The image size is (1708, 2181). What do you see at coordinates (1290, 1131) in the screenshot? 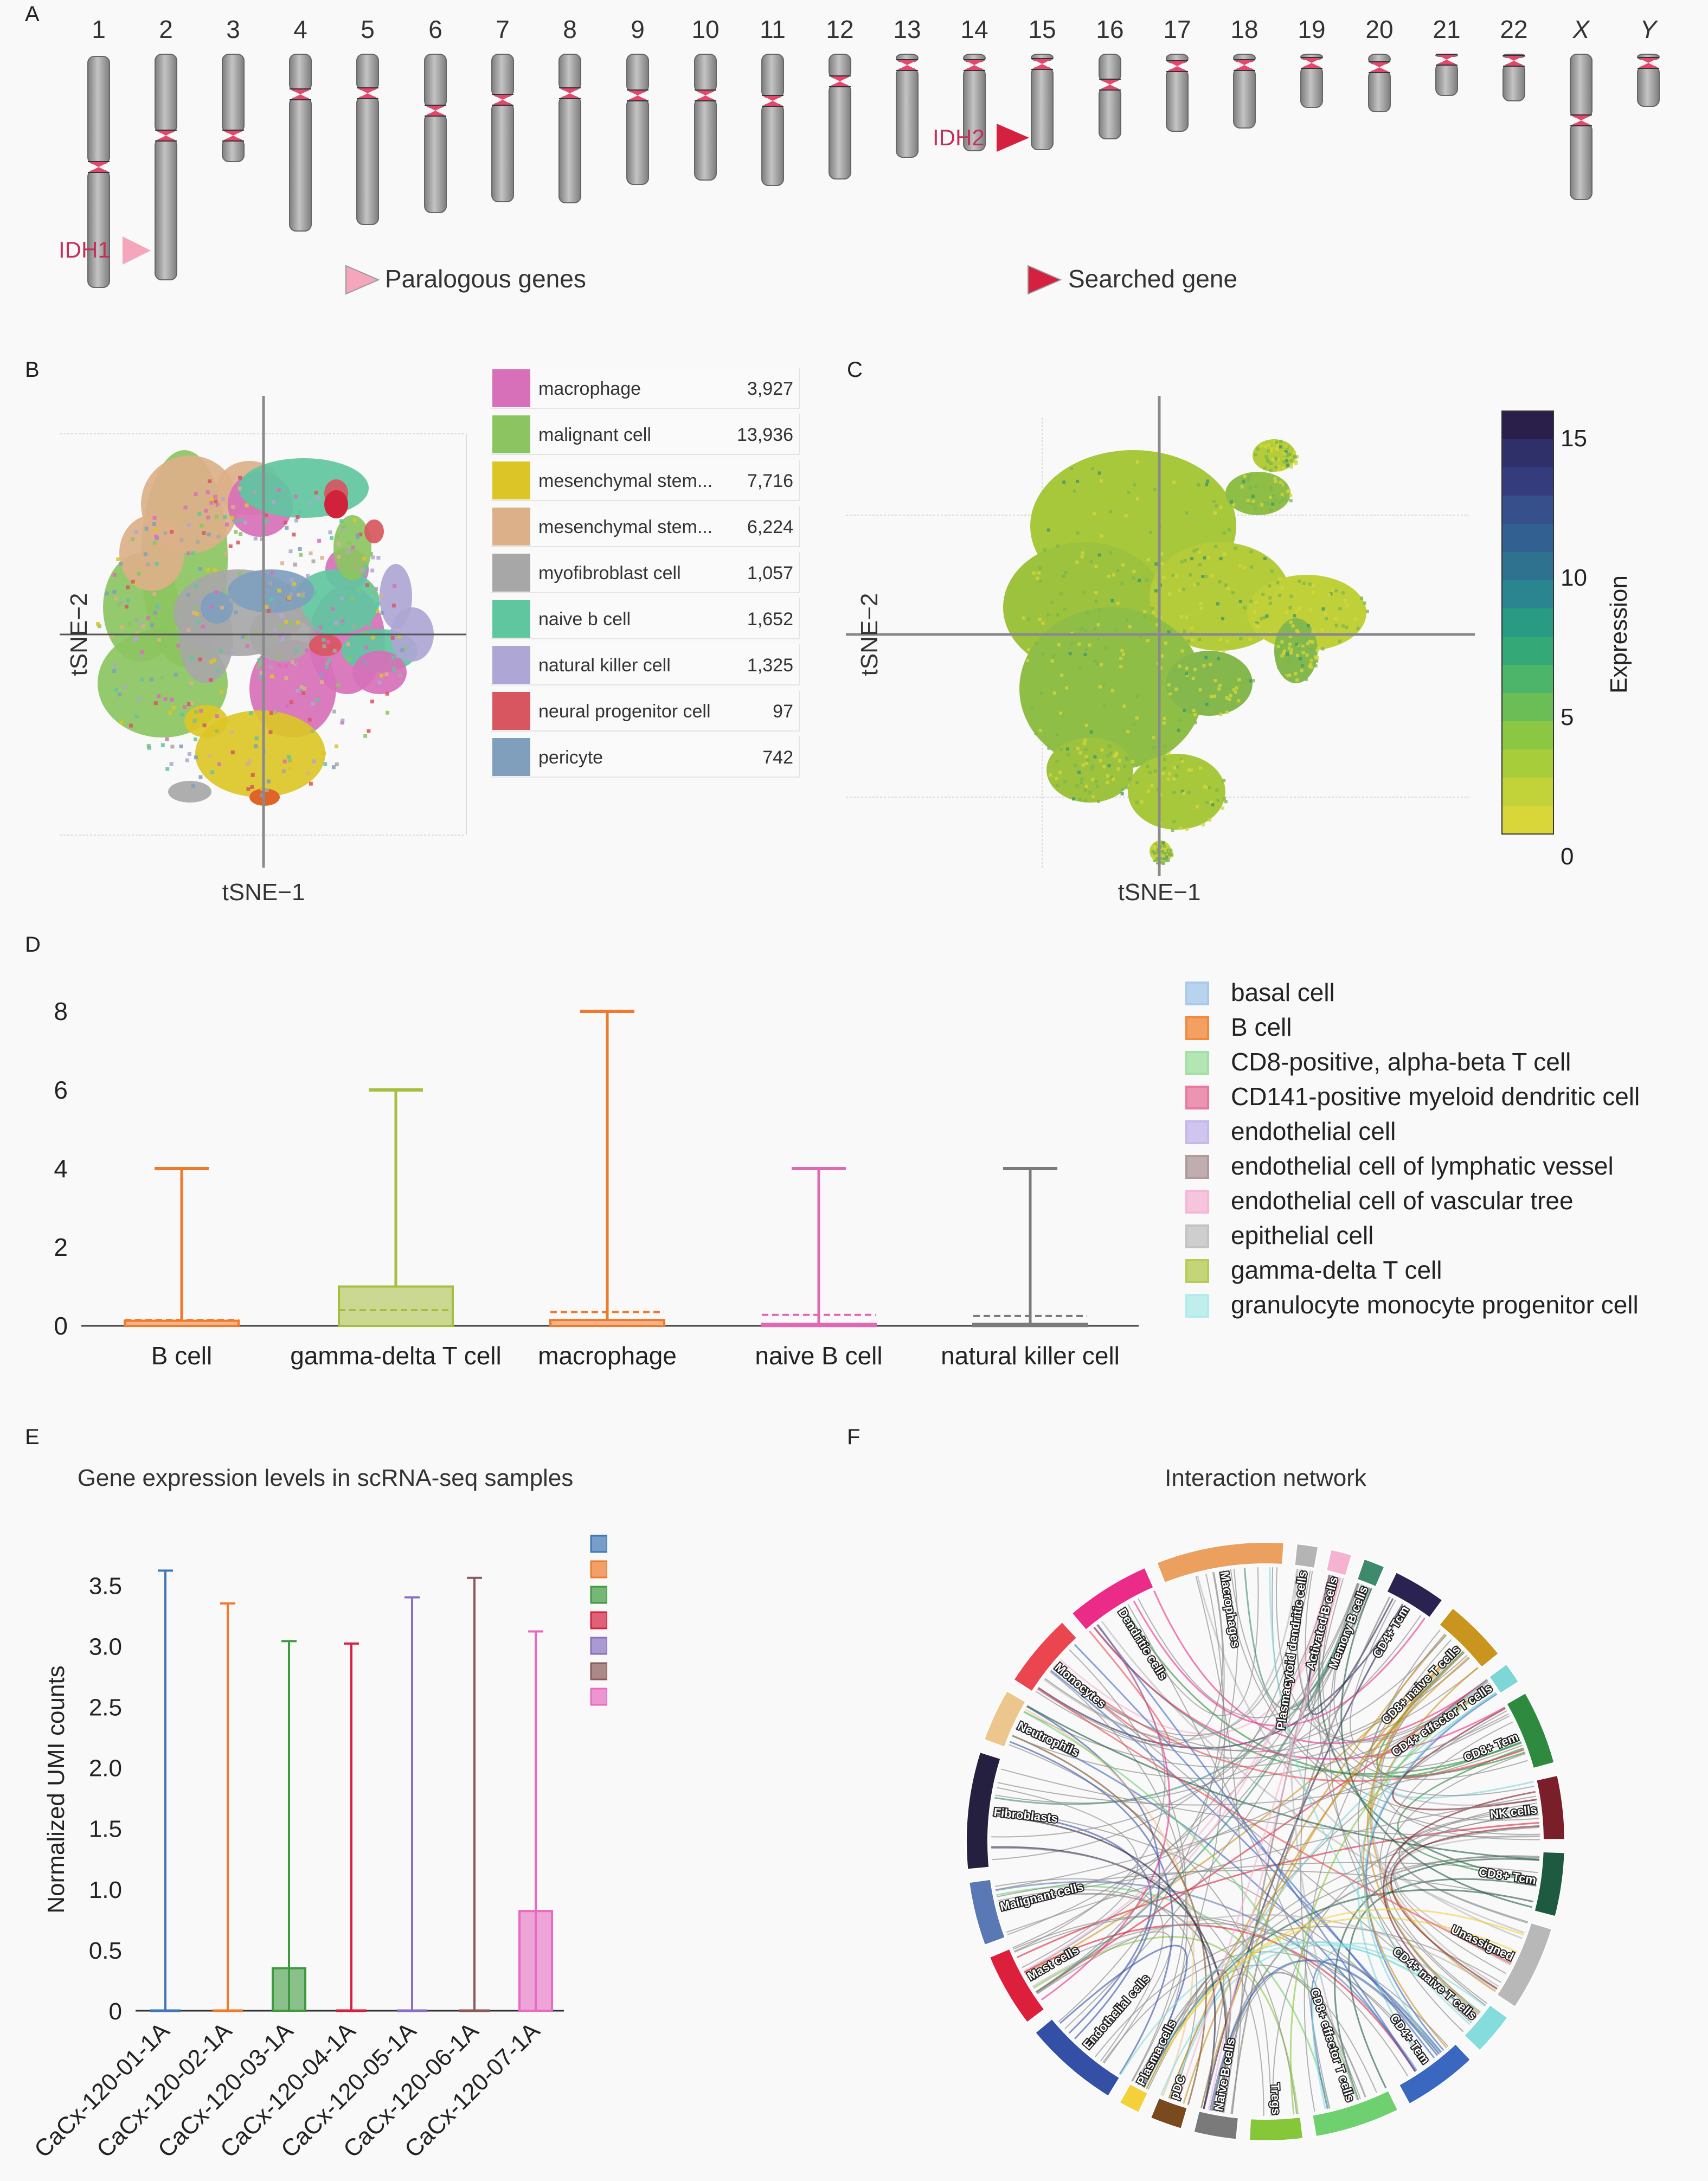
I see `legend-d-item-4: endothelial cell` at bounding box center [1290, 1131].